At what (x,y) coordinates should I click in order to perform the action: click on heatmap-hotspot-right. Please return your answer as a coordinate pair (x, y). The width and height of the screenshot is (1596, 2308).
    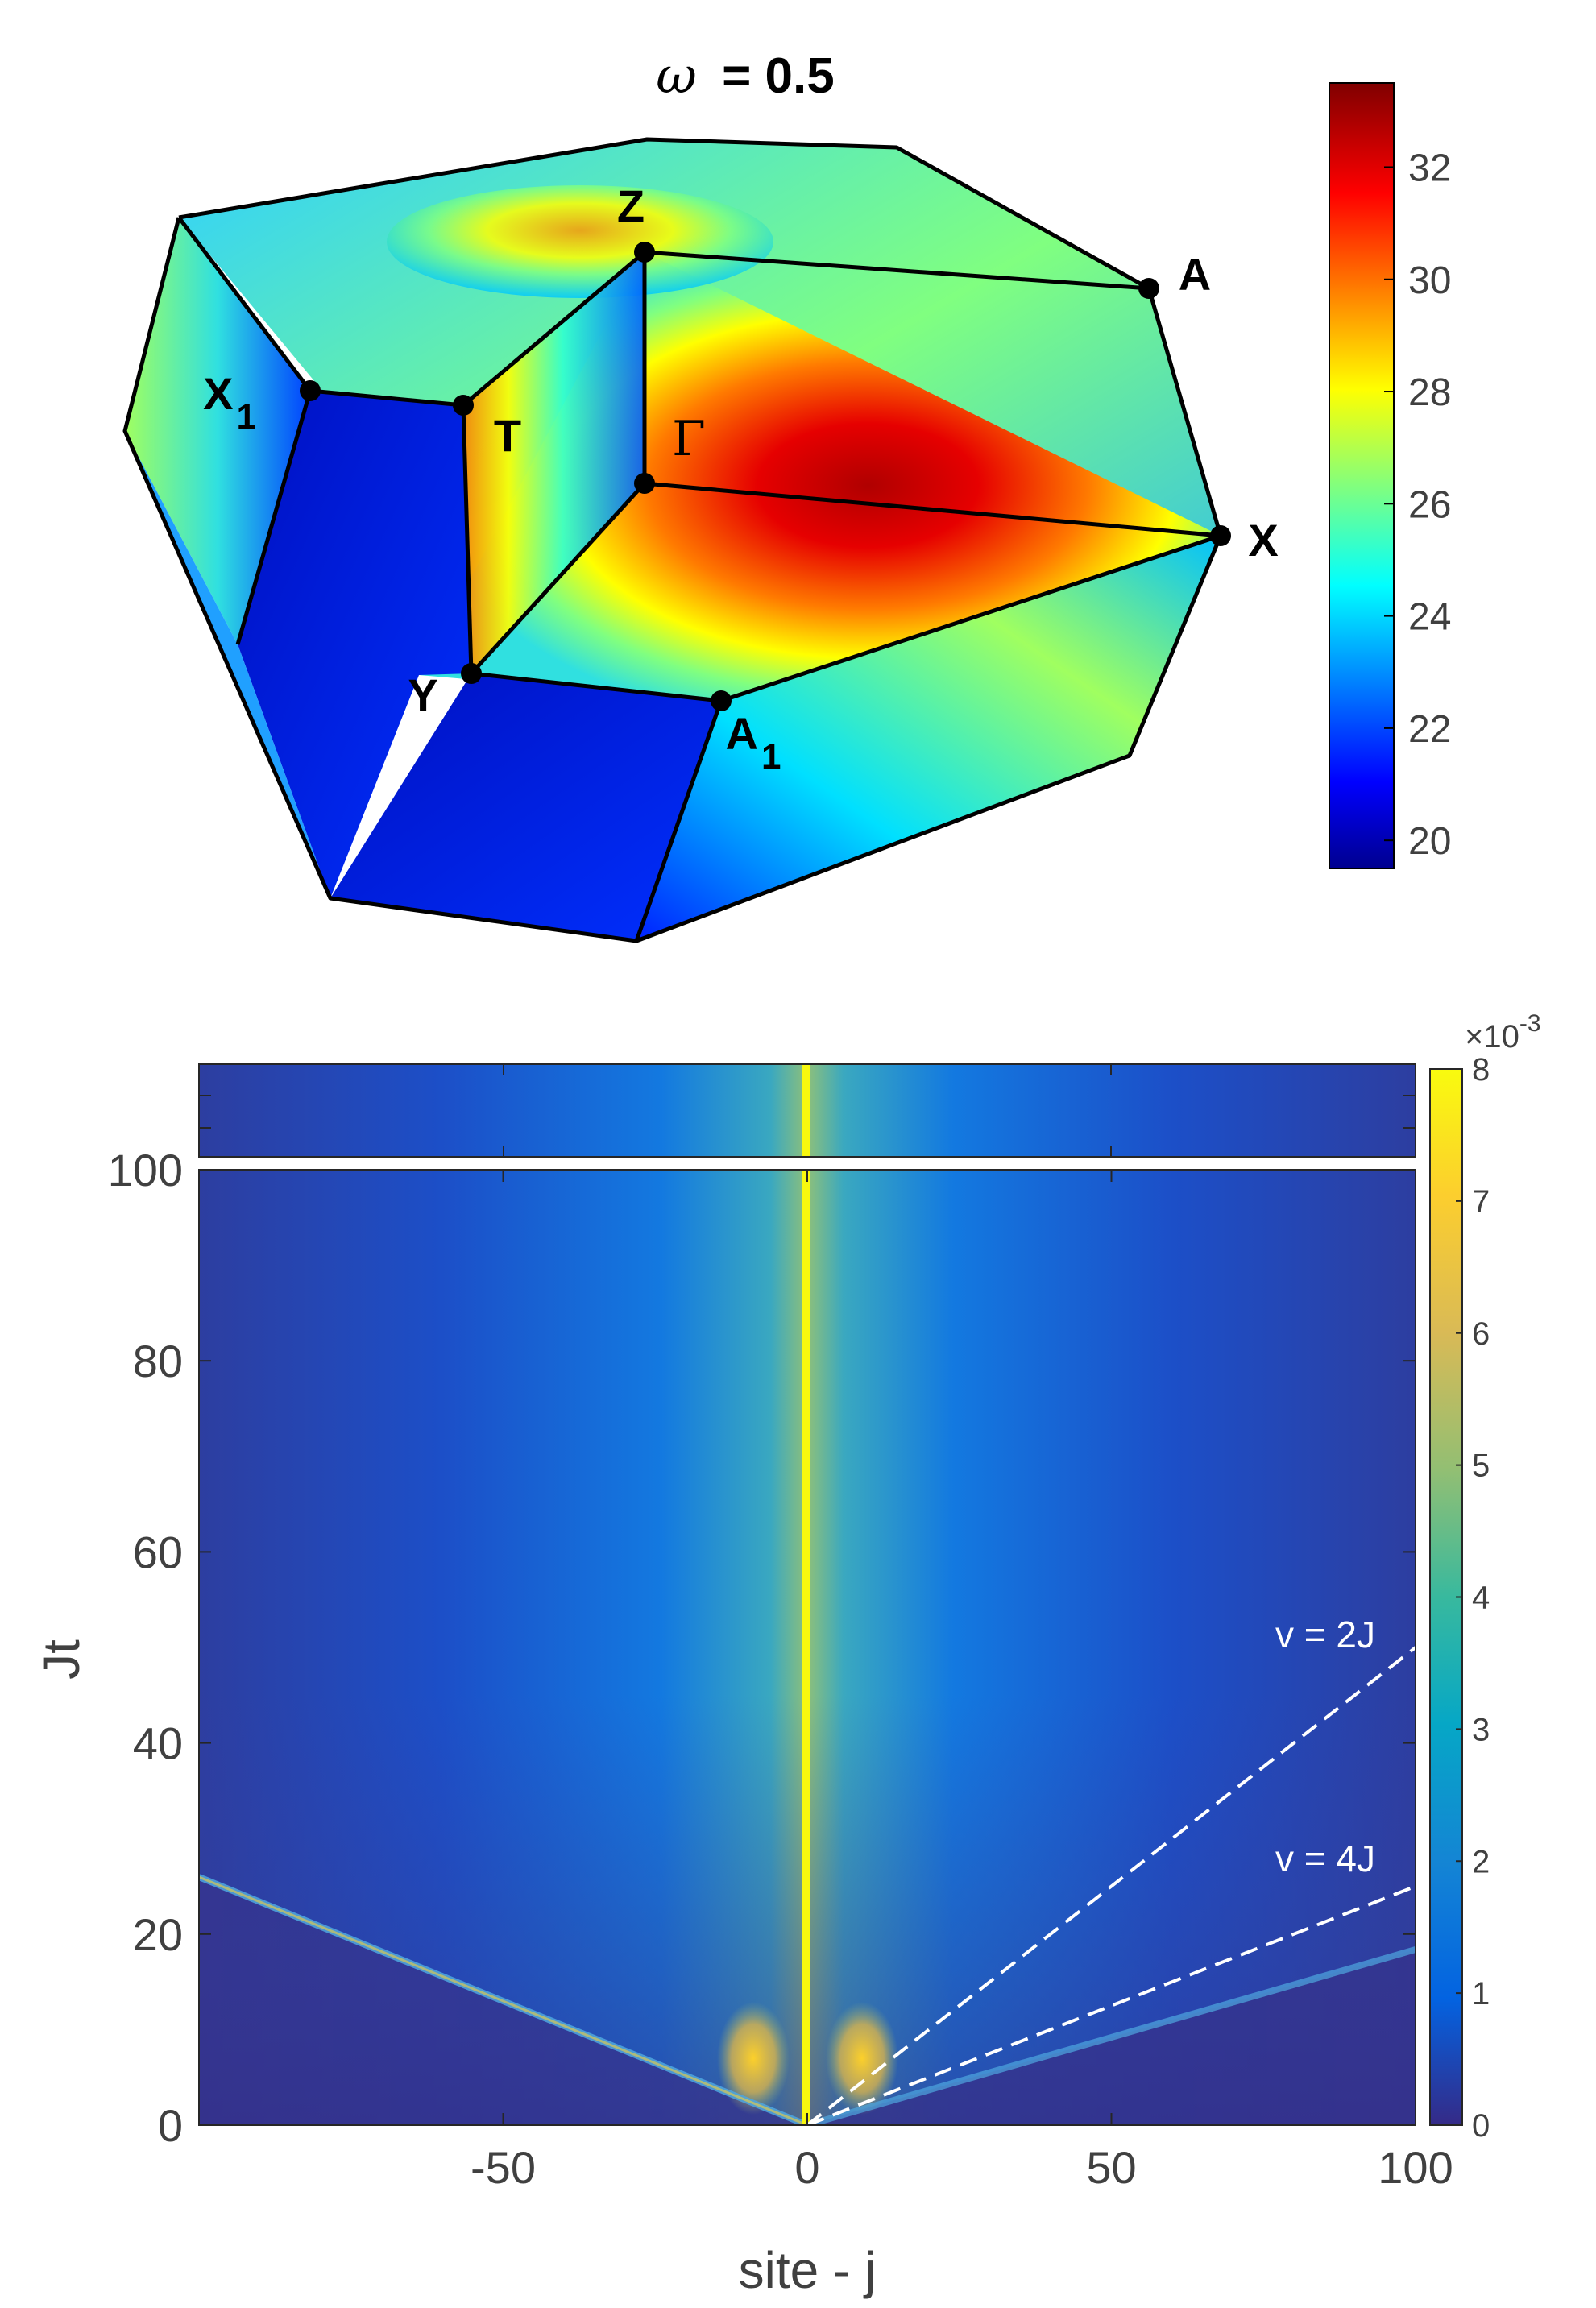
    Looking at the image, I should click on (862, 2058).